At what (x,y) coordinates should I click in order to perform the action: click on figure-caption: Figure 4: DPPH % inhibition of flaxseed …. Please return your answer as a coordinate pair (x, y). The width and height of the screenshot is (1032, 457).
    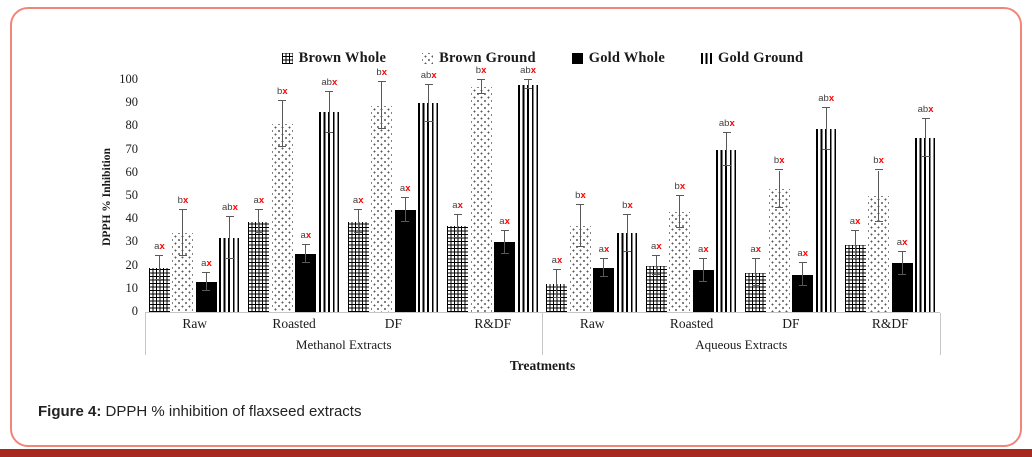
    Looking at the image, I should click on (199, 411).